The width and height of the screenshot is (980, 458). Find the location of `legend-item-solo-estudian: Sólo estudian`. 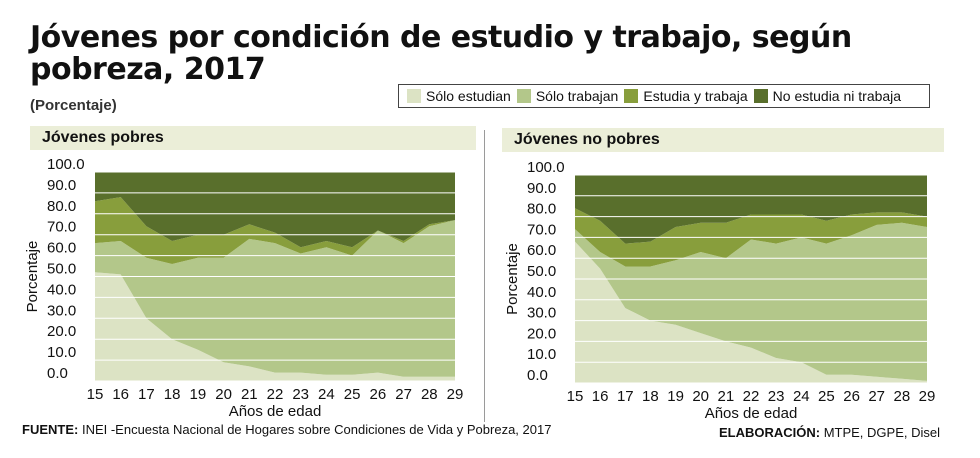

legend-item-solo-estudian: Sólo estudian is located at coordinates (459, 96).